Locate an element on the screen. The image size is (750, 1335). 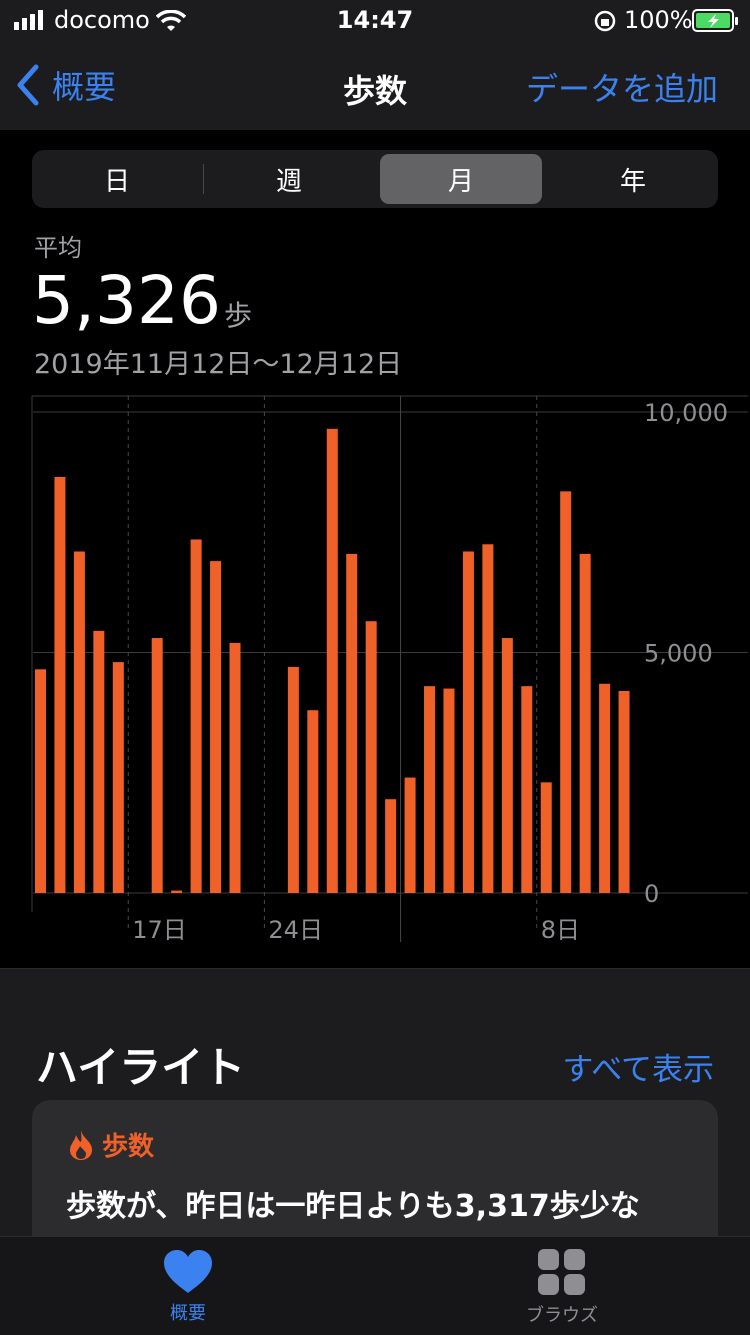
y-tick-label: 5,000 is located at coordinates (678, 654).